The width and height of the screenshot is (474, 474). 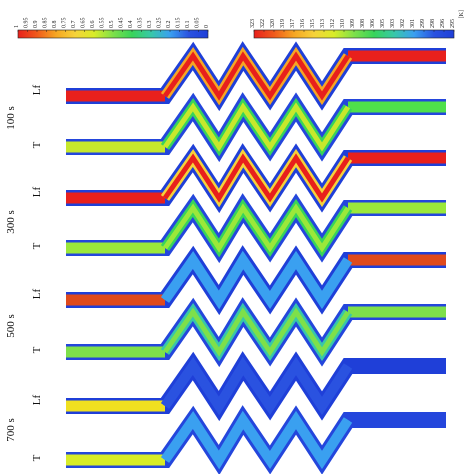 What do you see at coordinates (403, 23) in the screenshot?
I see `temperature-colorbar-tick-label: 302` at bounding box center [403, 23].